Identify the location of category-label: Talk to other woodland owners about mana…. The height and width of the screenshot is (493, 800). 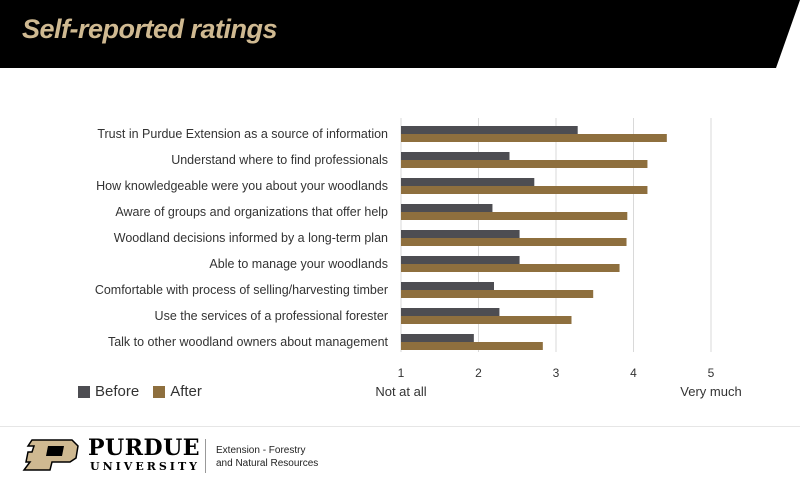
(248, 342).